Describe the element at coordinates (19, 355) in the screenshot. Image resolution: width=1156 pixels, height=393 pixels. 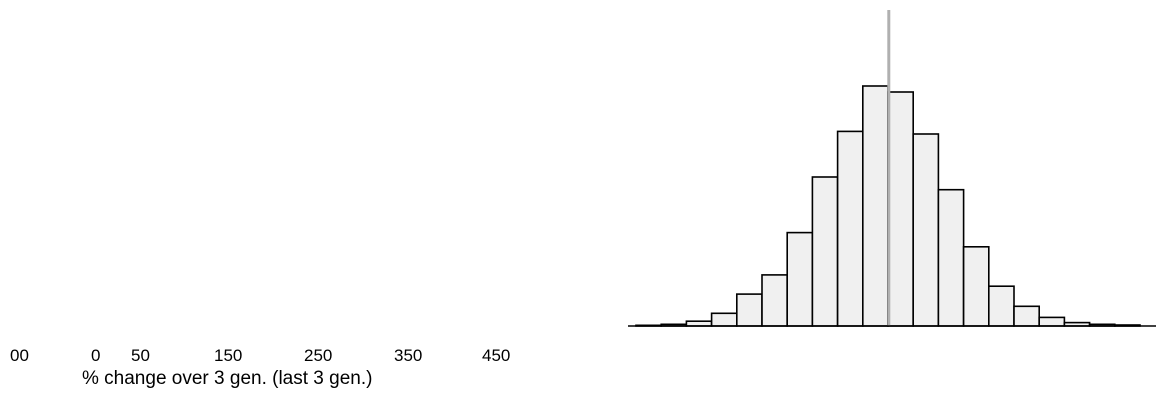
I see `x-tick-label: 00` at that location.